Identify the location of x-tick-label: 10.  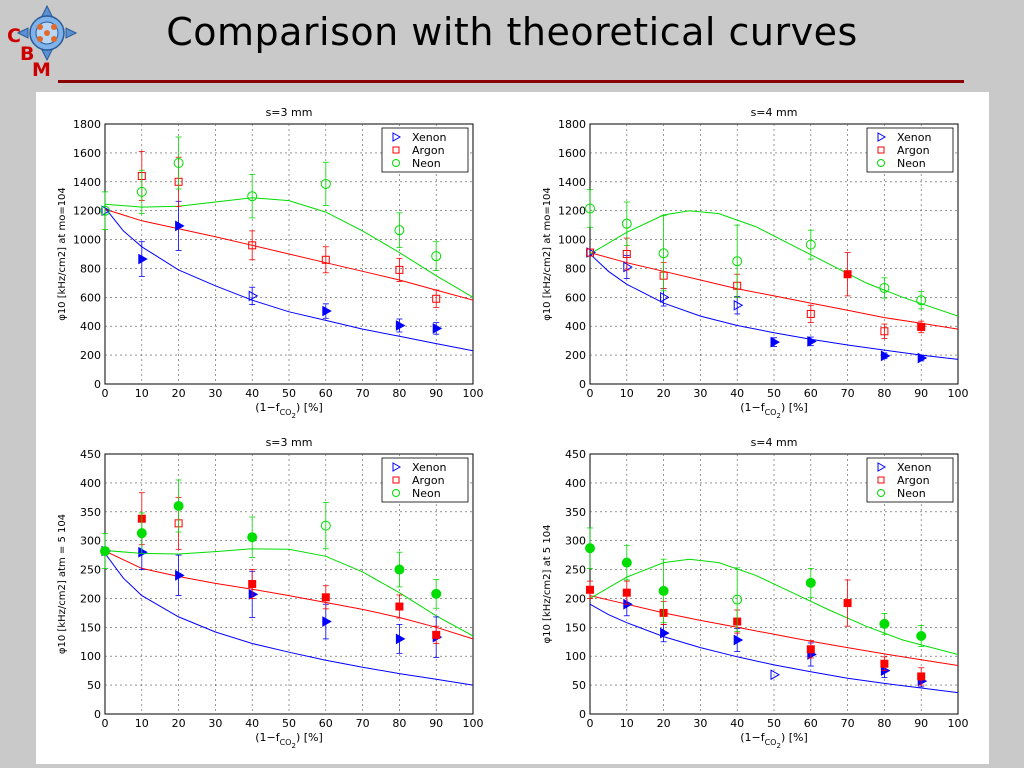
(142, 393).